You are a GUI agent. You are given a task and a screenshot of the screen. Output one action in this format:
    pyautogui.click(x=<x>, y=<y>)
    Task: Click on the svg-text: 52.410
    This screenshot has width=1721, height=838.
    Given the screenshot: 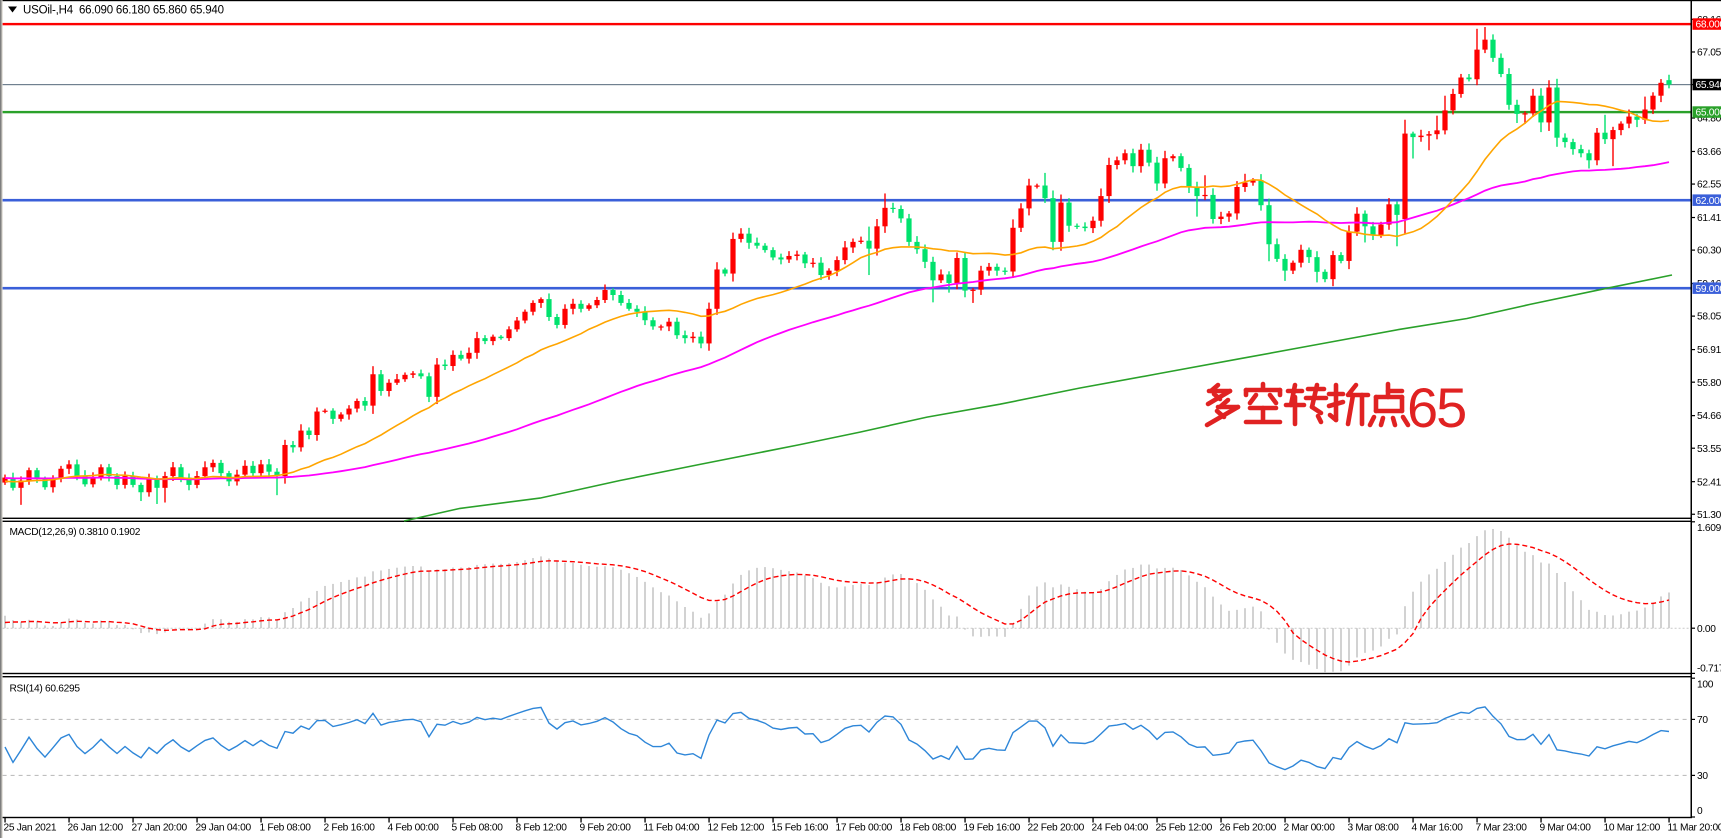 What is the action you would take?
    pyautogui.click(x=1709, y=482)
    